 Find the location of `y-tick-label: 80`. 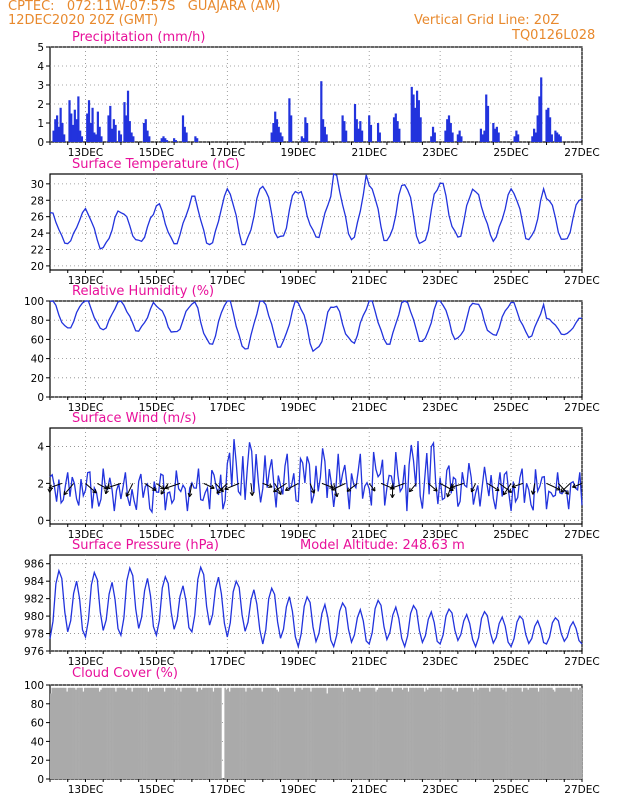

y-tick-label: 80 is located at coordinates (37, 705).